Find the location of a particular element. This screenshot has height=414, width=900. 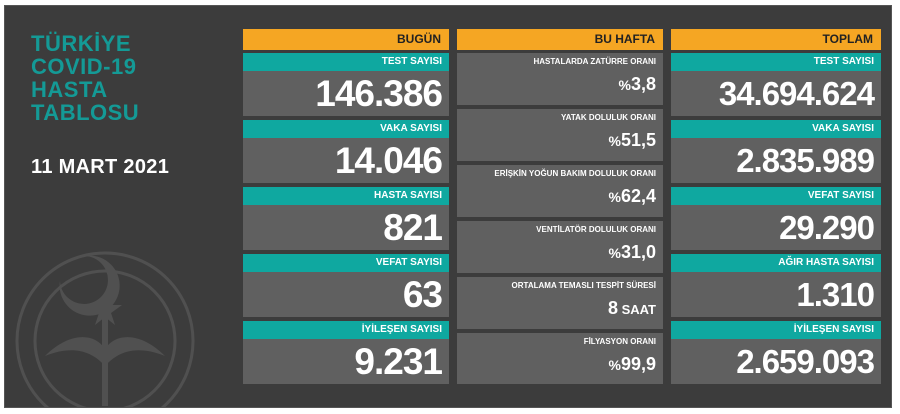

value-unit: SAAT is located at coordinates (636, 309).